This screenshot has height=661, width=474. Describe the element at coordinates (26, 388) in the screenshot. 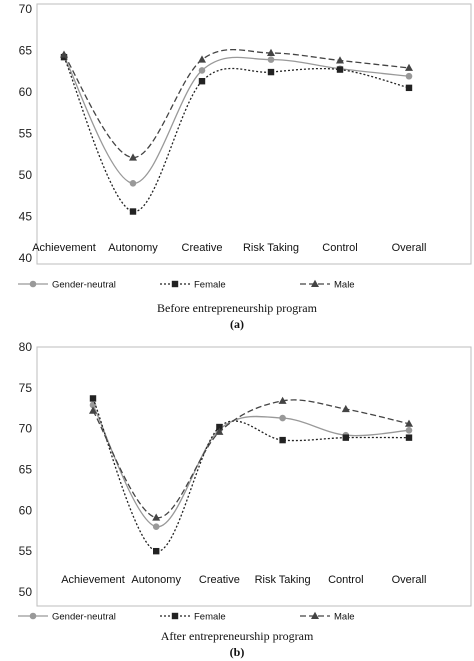

I see `y-tick-label: 75` at that location.